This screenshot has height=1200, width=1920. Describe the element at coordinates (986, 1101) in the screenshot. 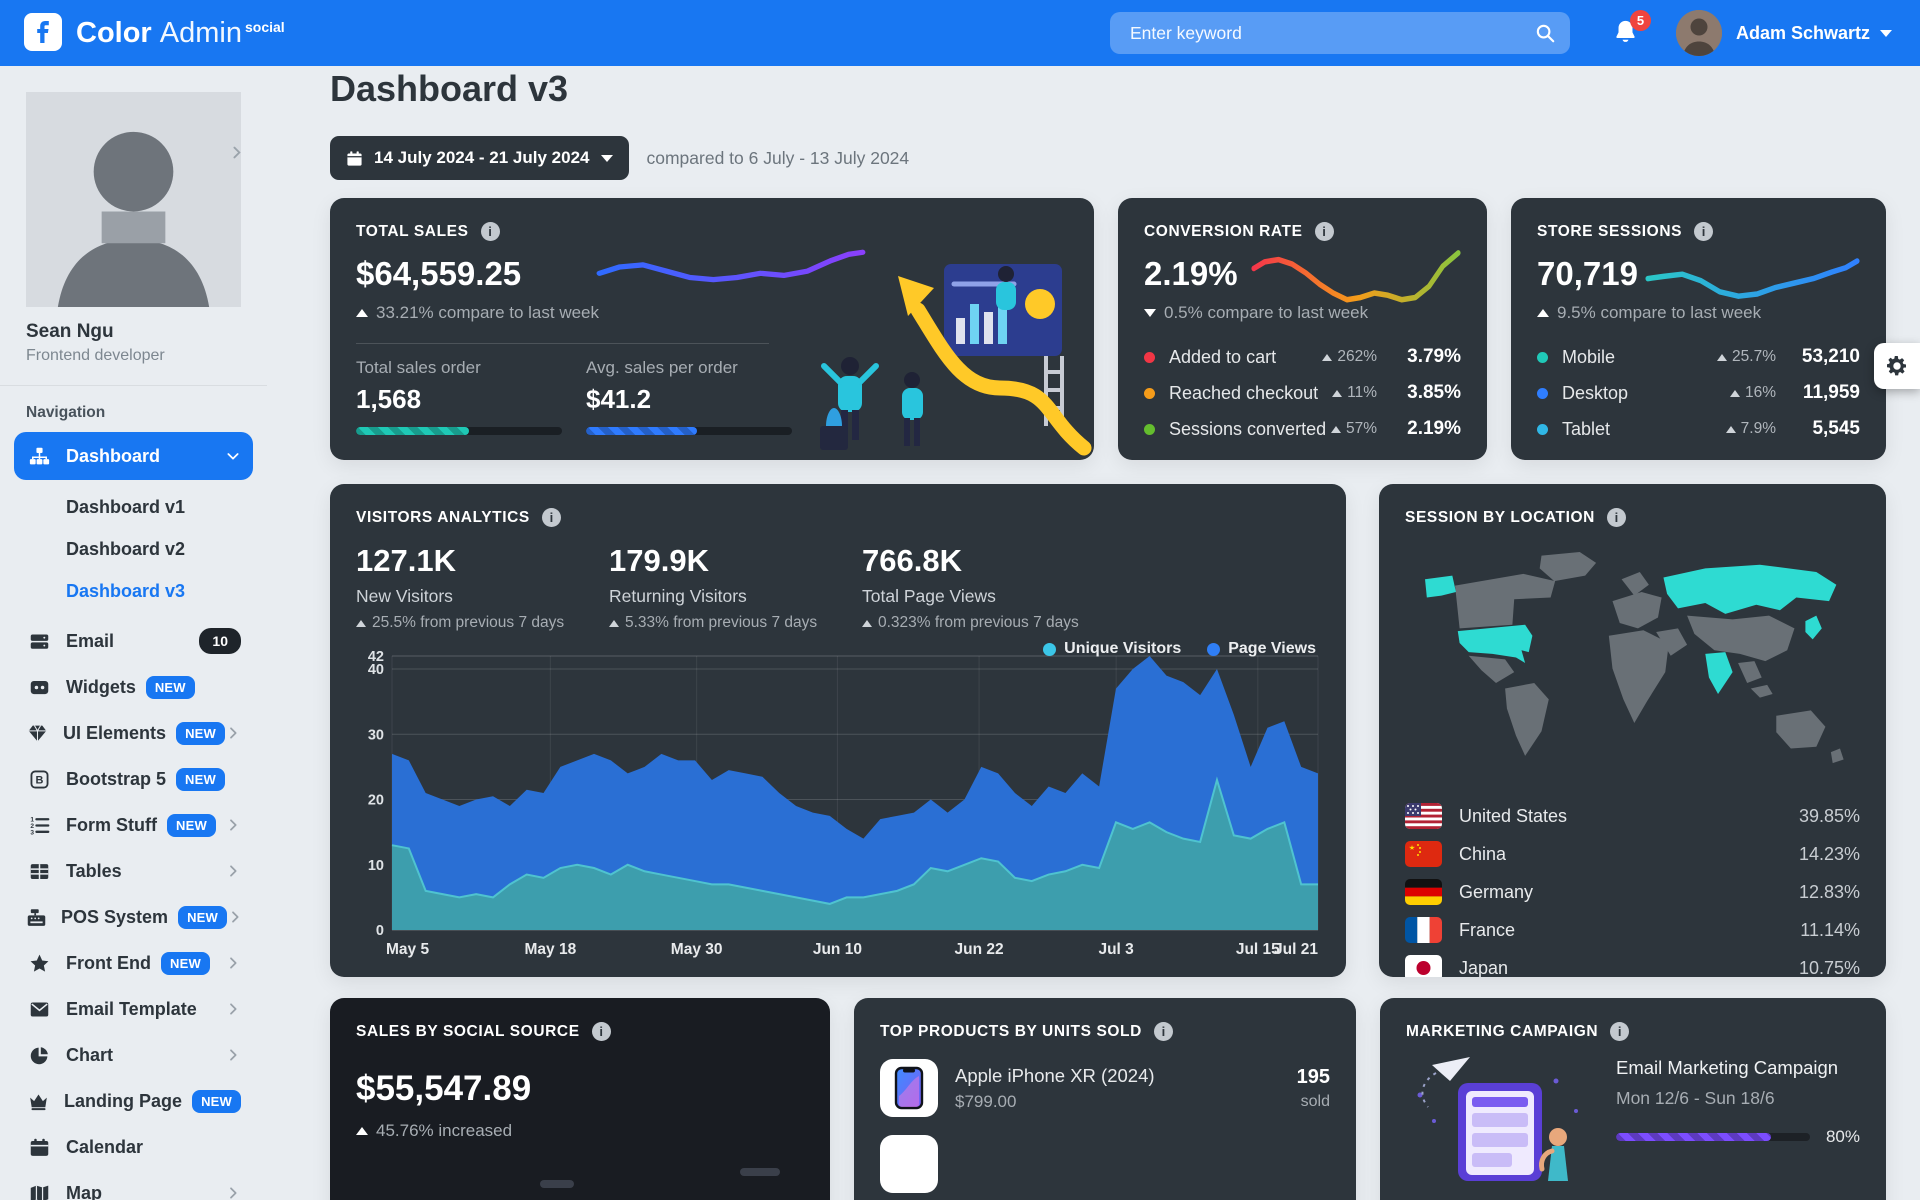

I see `product-price: $799.00` at that location.